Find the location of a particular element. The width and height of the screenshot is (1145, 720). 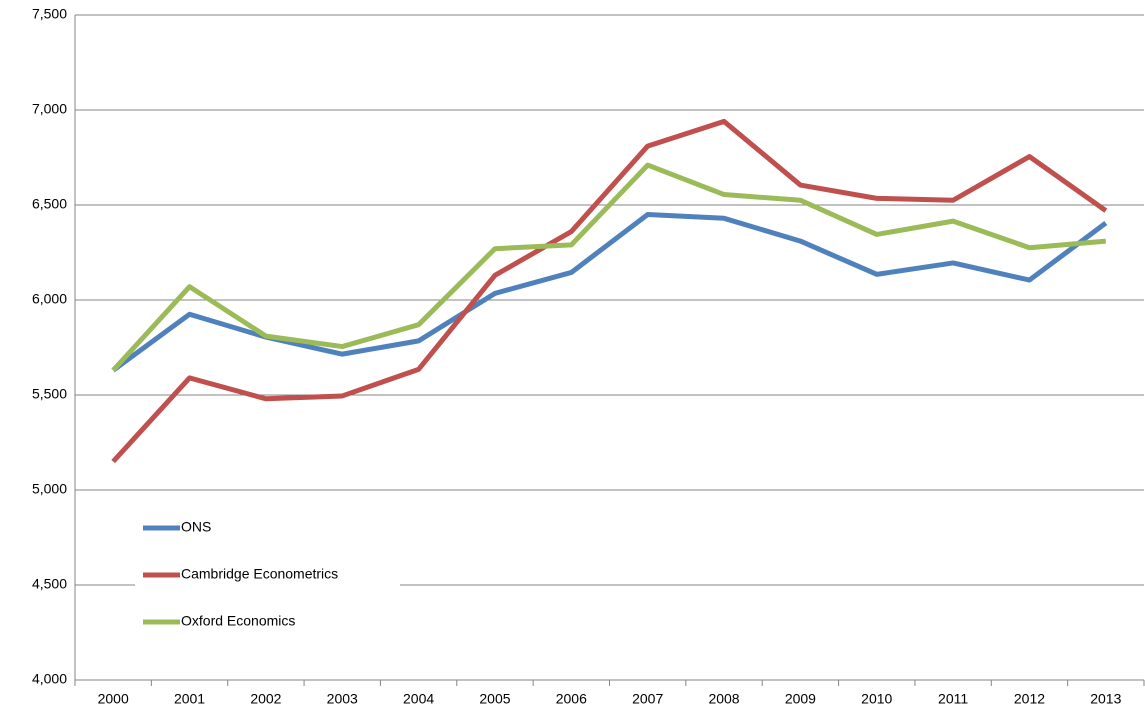

x-tick-label: 2004 is located at coordinates (418, 699).